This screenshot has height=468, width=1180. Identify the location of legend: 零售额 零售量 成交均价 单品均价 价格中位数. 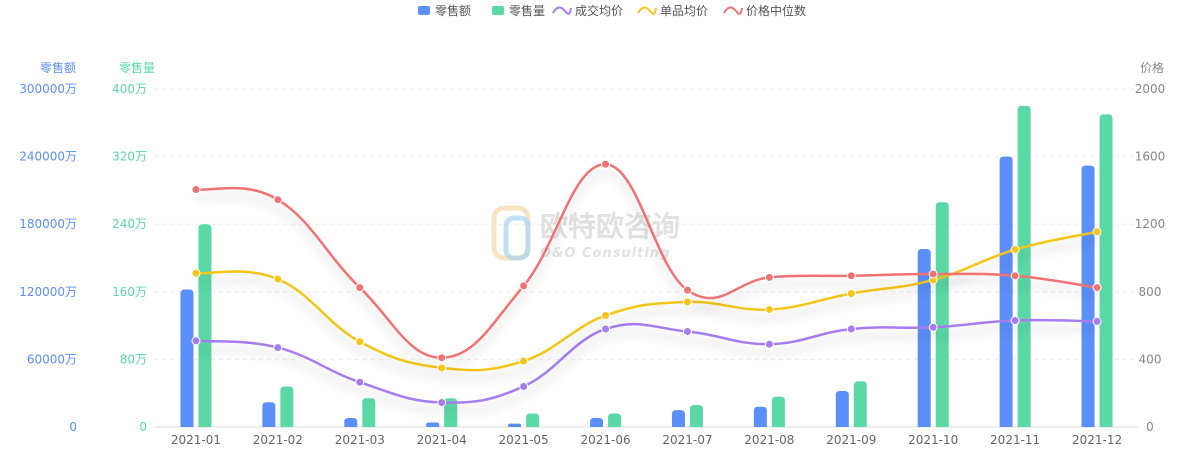
(612, 10).